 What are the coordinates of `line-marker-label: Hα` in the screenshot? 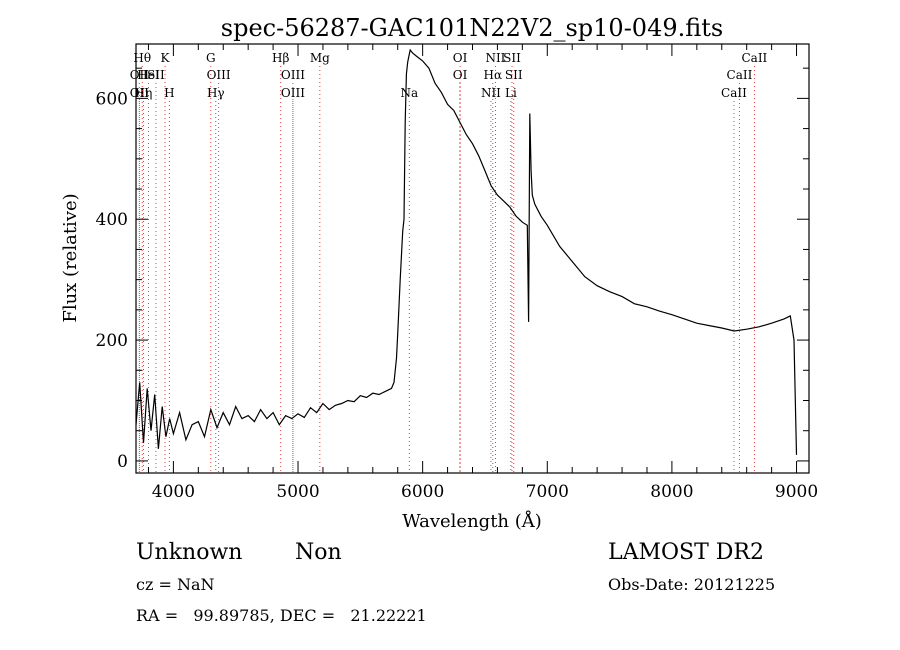 It's located at (493, 75).